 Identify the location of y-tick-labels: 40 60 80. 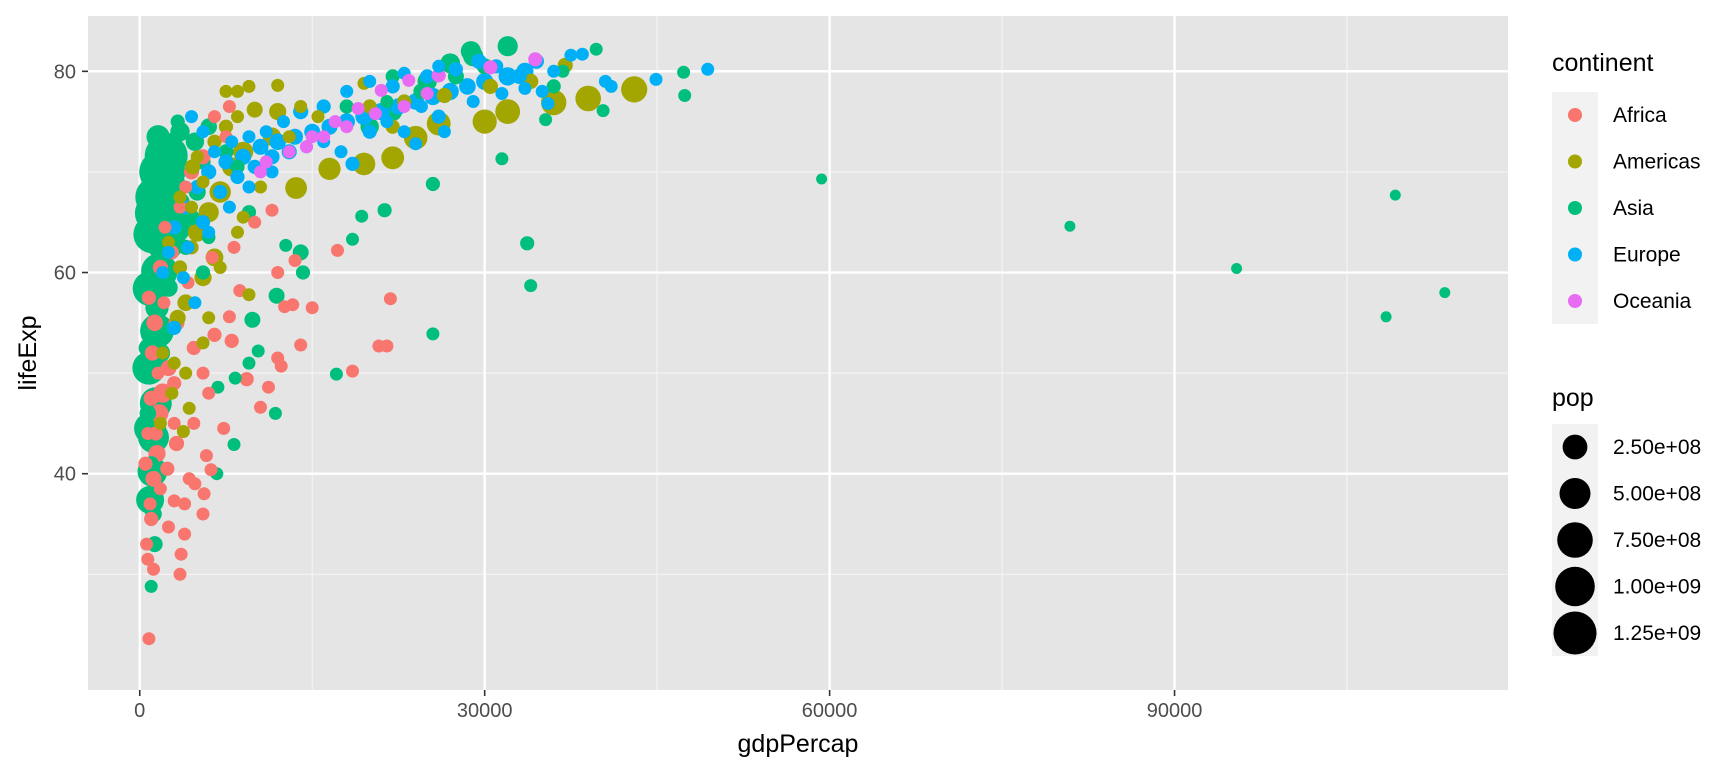
(65, 273).